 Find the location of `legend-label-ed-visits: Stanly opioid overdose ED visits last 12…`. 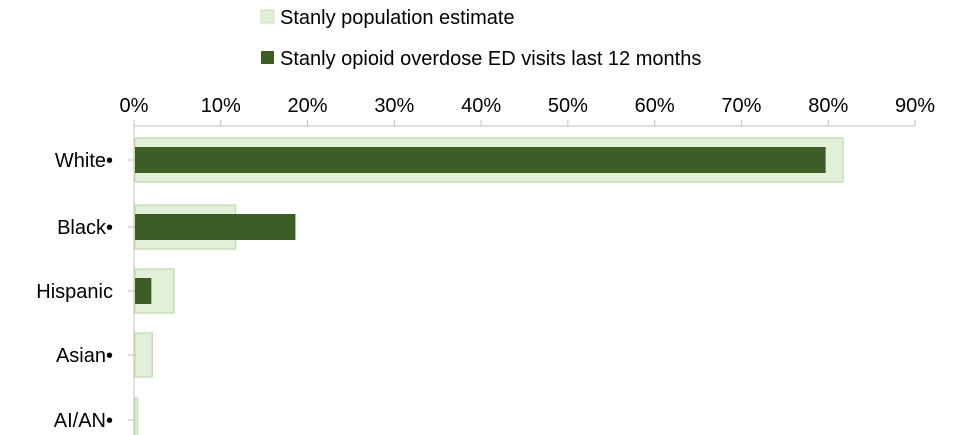

legend-label-ed-visits: Stanly opioid overdose ED visits last 12… is located at coordinates (490, 59).